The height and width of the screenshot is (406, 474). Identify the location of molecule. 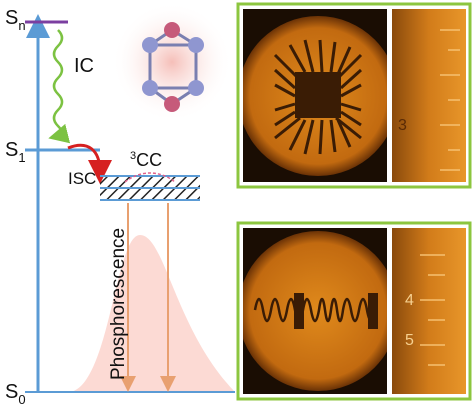
(172, 62).